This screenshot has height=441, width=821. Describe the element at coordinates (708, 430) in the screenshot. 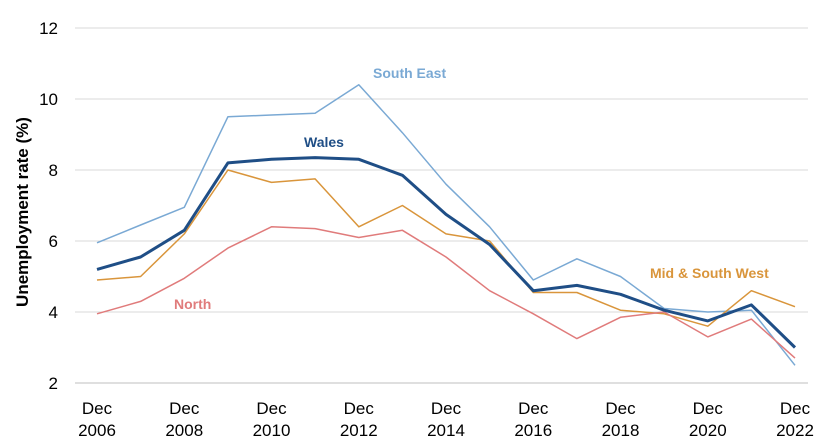

I see `x-tick-label: 2020` at that location.